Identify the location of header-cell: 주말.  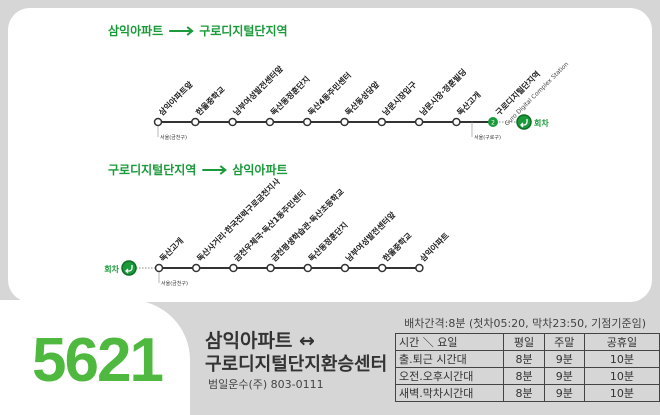
(564, 342).